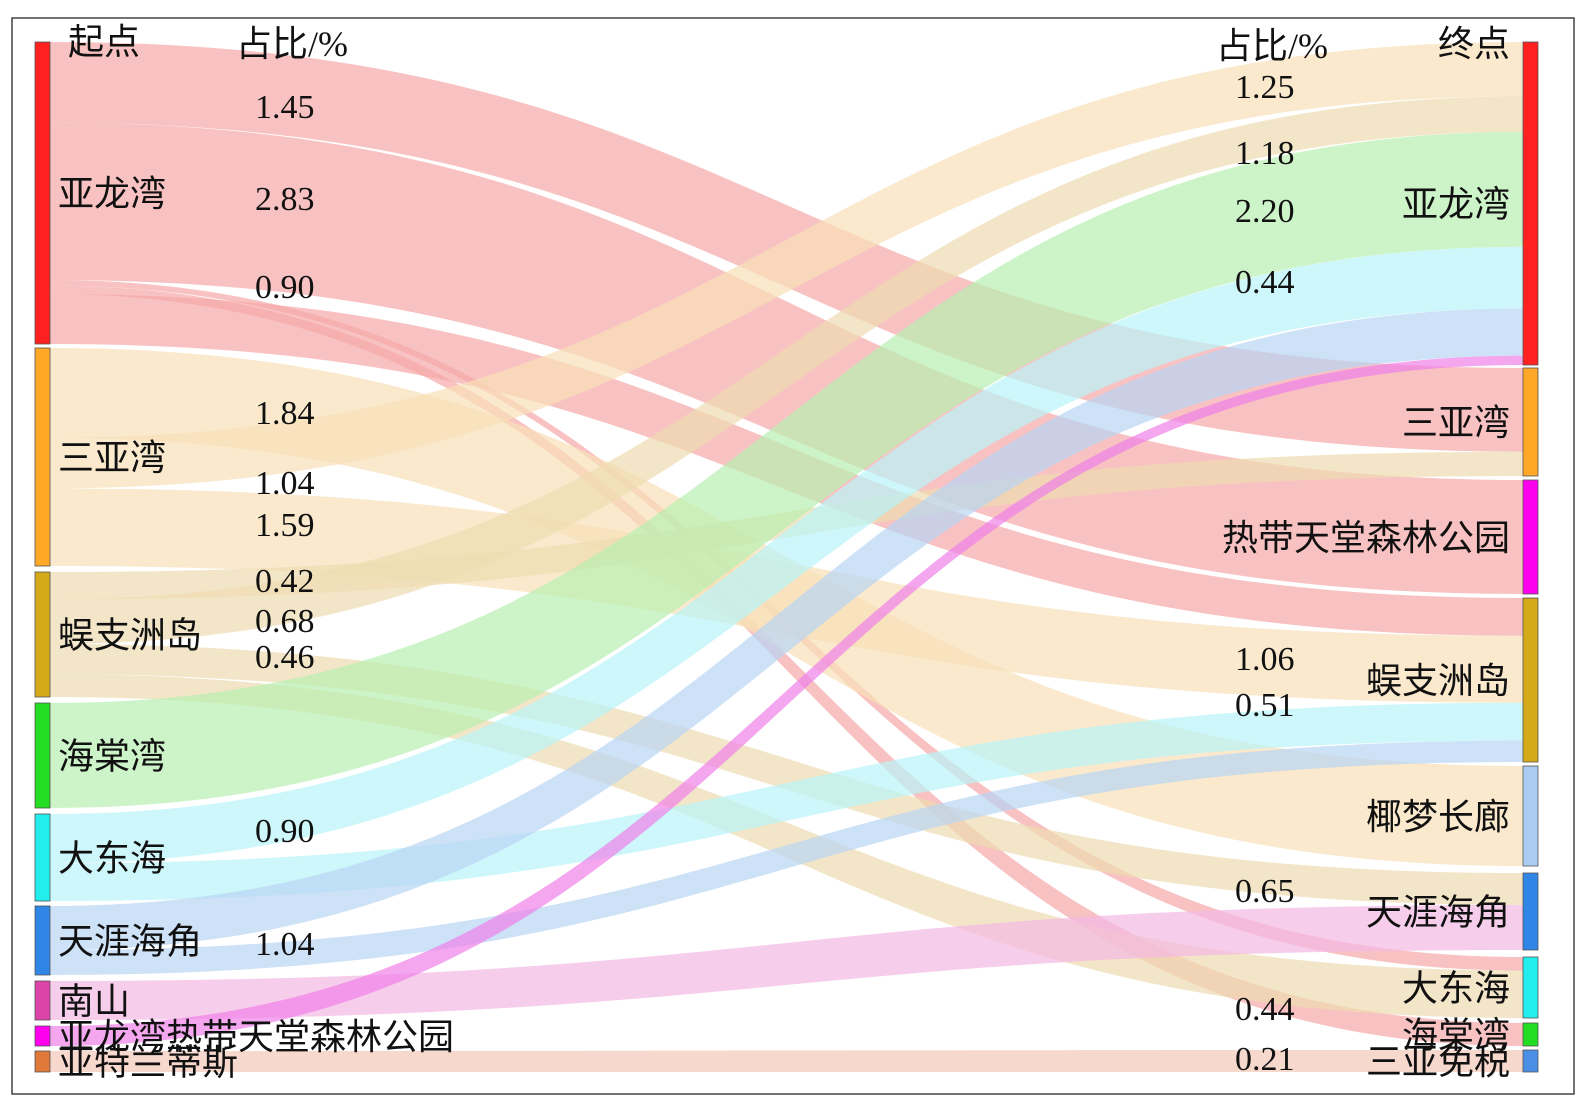  What do you see at coordinates (1265, 659) in the screenshot?
I see `right-value-label: 1.06` at bounding box center [1265, 659].